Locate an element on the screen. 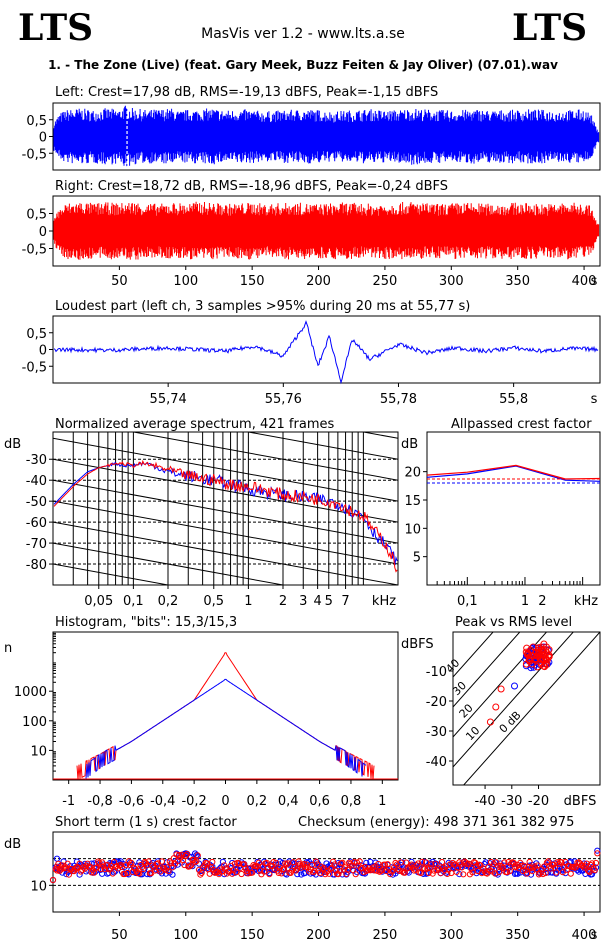  histogram-xtick-label: -0,6 is located at coordinates (131, 801).